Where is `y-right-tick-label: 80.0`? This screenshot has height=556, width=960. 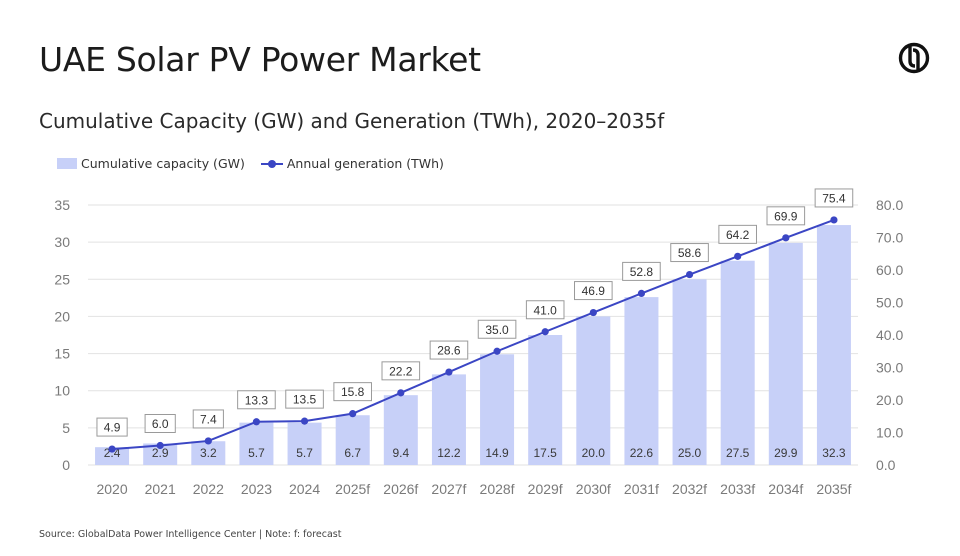 y-right-tick-label: 80.0 is located at coordinates (889, 205).